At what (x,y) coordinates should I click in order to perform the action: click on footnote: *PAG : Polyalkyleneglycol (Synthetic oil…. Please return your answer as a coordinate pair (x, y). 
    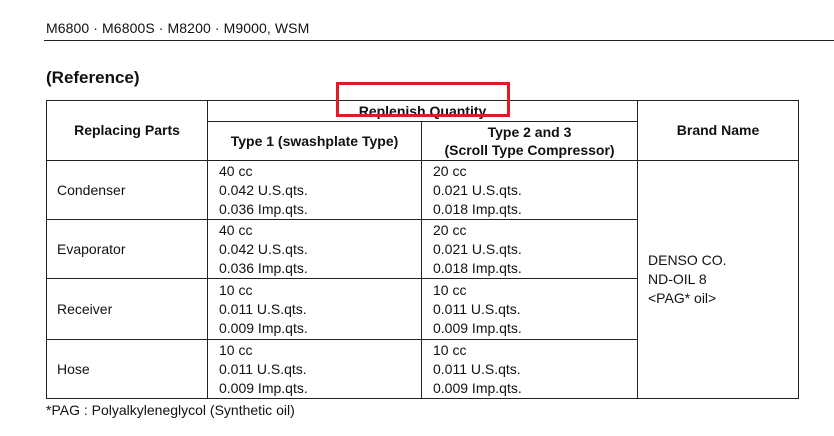
    Looking at the image, I should click on (170, 410).